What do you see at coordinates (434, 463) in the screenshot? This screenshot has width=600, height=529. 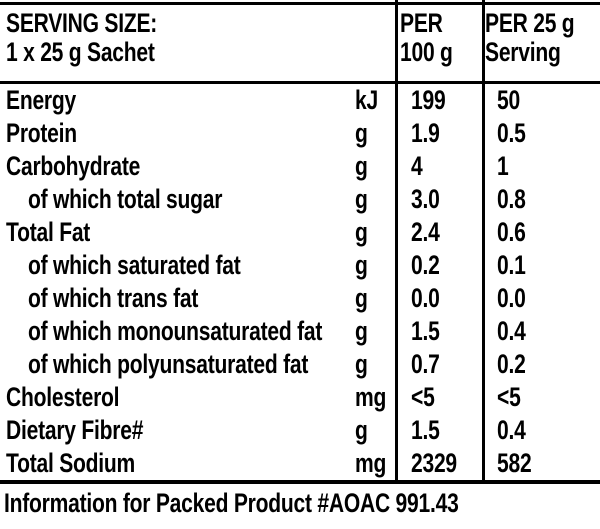 I see `value-per-100g: 2329` at bounding box center [434, 463].